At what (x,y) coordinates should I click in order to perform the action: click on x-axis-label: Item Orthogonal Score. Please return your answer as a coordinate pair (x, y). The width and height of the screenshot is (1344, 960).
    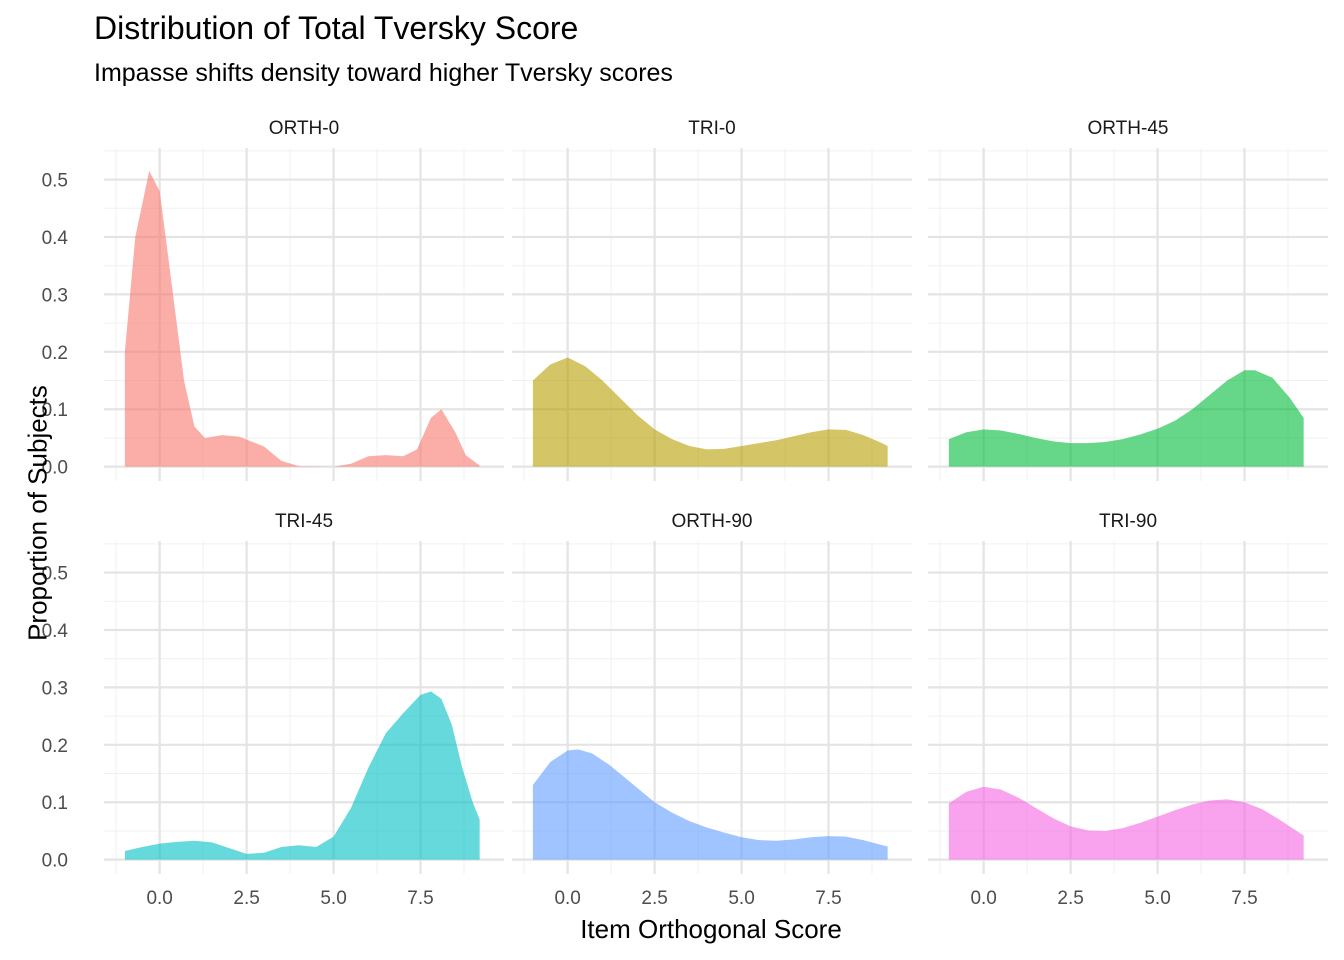
    Looking at the image, I should click on (711, 929).